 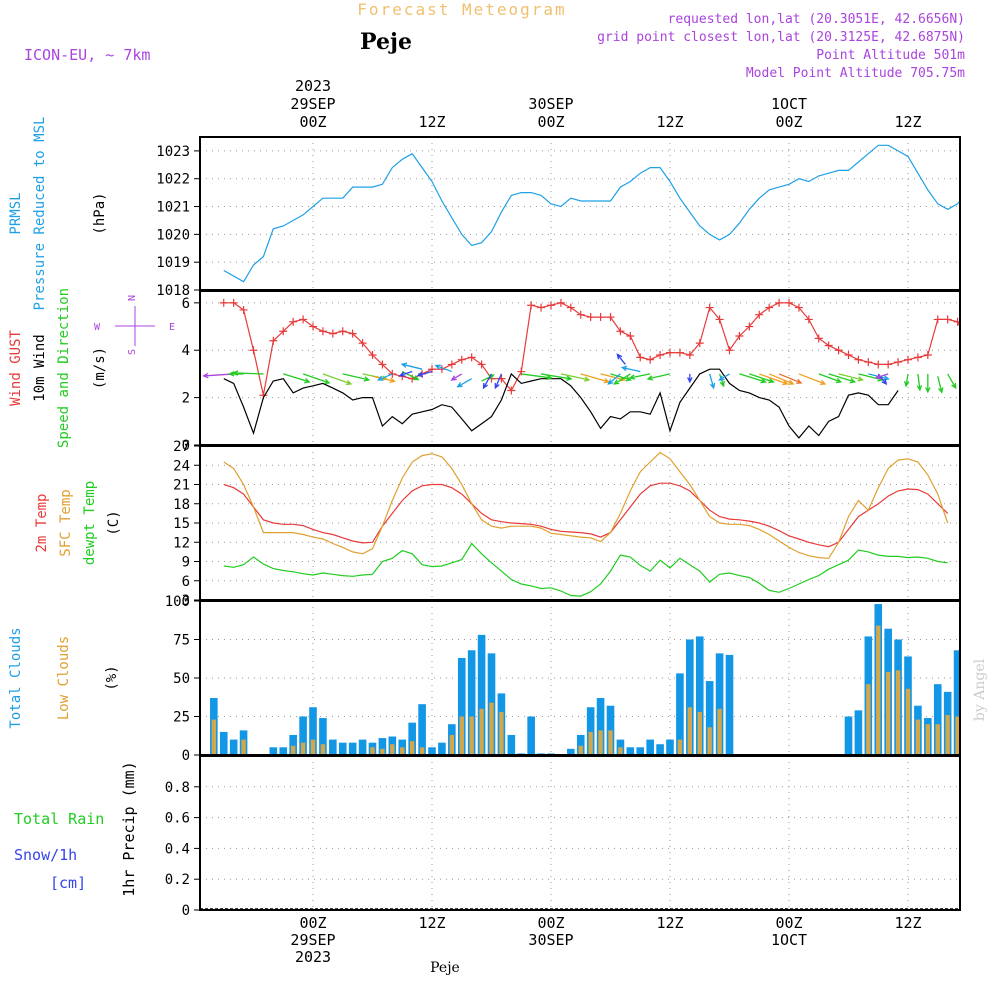 I want to click on y-tick-label: 1018, so click(x=173, y=291).